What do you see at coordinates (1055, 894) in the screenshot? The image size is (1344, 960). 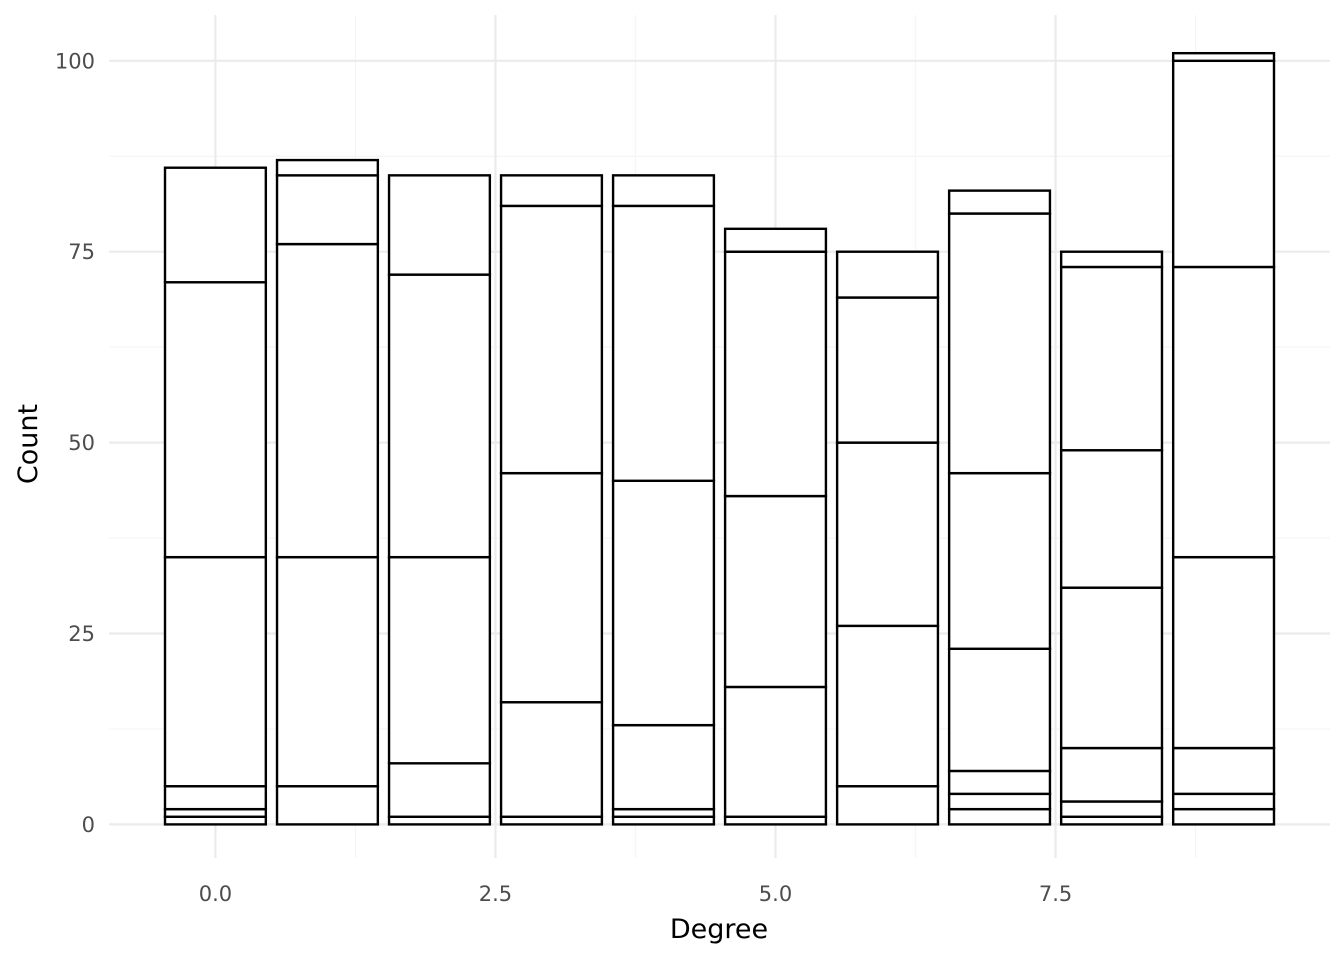 I see `x-tick-label: 7.5` at bounding box center [1055, 894].